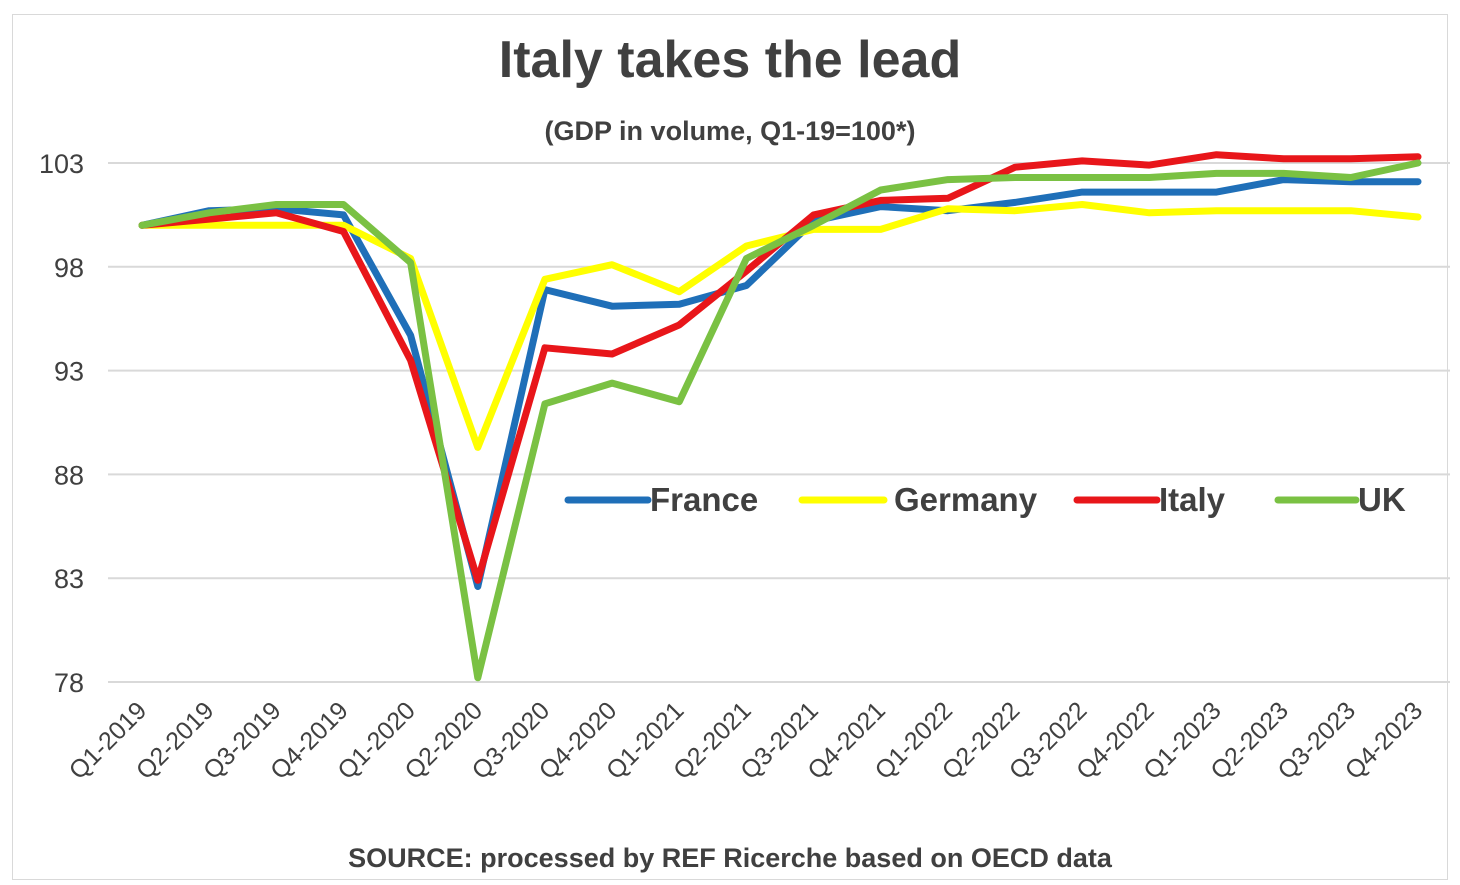  What do you see at coordinates (69, 579) in the screenshot?
I see `y-tick-label: 83` at bounding box center [69, 579].